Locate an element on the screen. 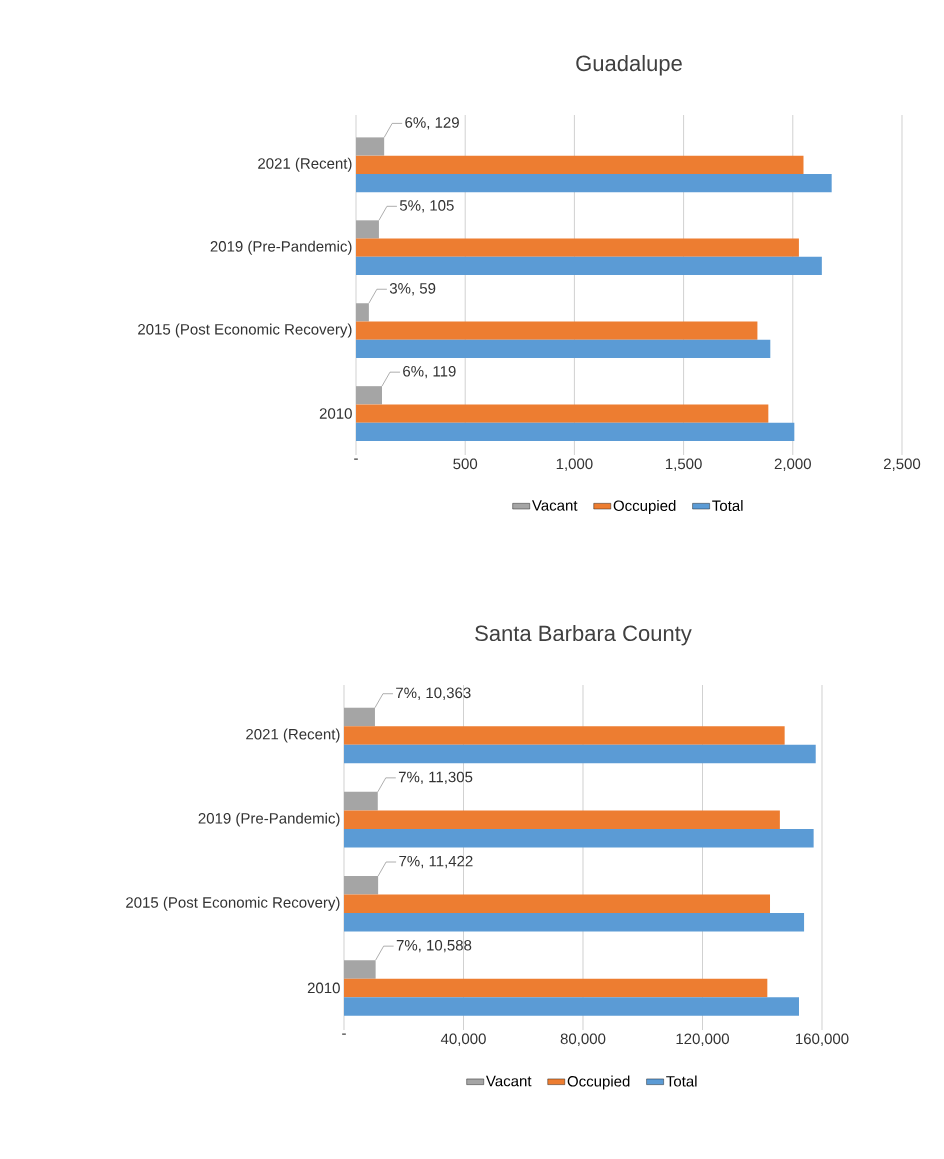  x-tick-label: 160,000 is located at coordinates (822, 1039).